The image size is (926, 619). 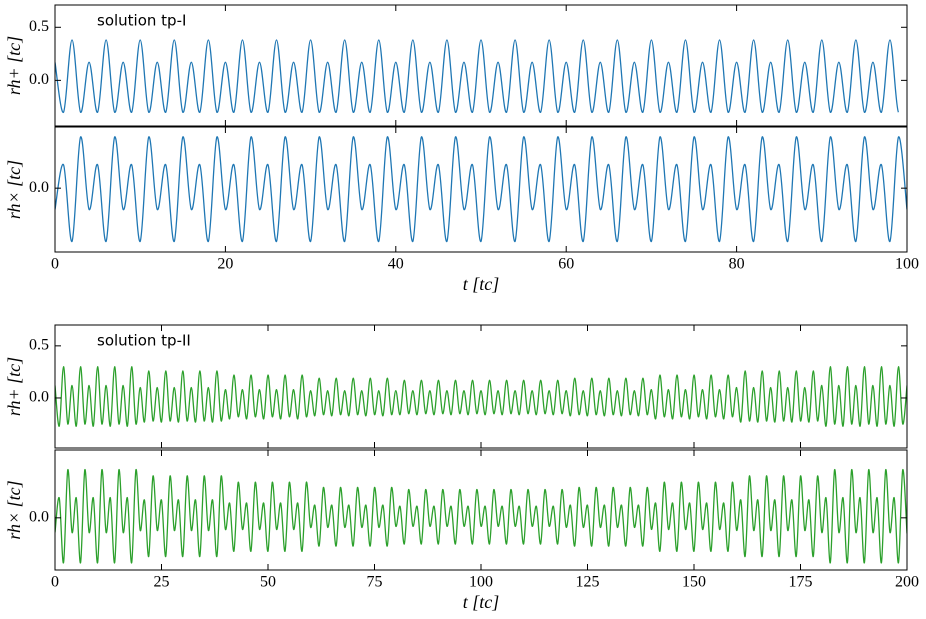 What do you see at coordinates (144, 341) in the screenshot?
I see `annotation: solution tp-II` at bounding box center [144, 341].